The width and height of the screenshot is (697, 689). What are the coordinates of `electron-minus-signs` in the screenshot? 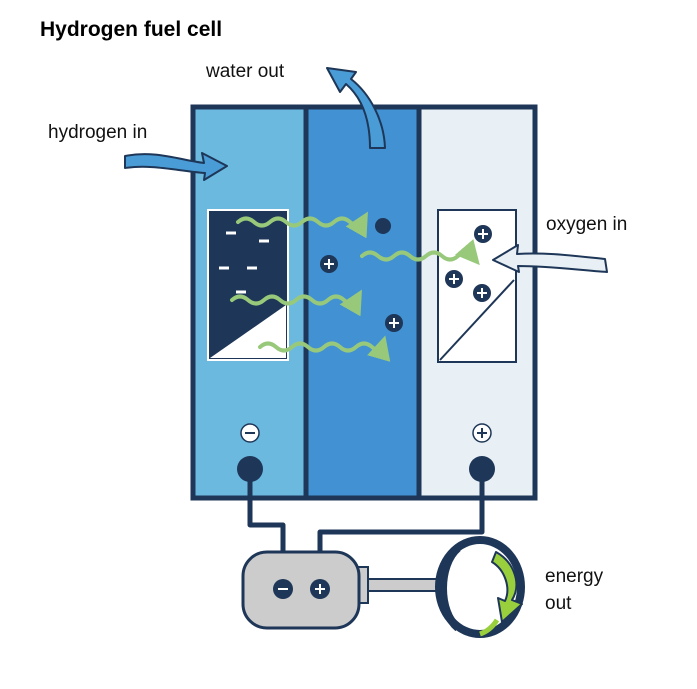 It's located at (244, 262).